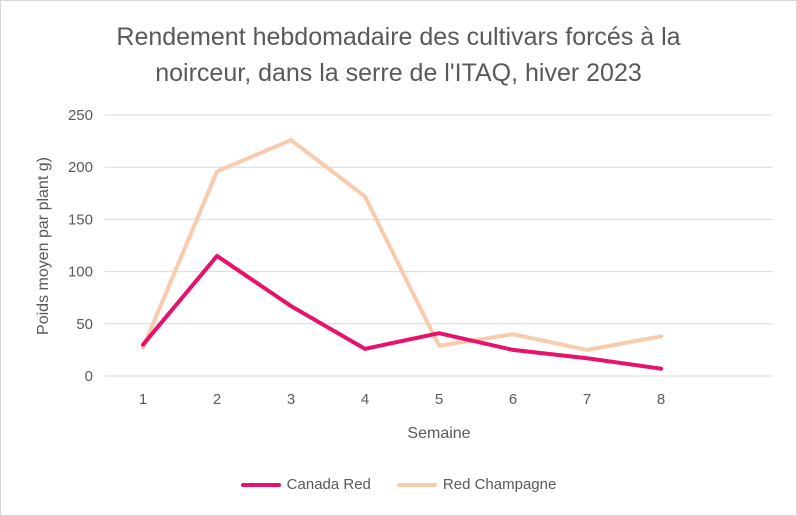 The height and width of the screenshot is (516, 797). What do you see at coordinates (89, 376) in the screenshot?
I see `y-tick-label: 0` at bounding box center [89, 376].